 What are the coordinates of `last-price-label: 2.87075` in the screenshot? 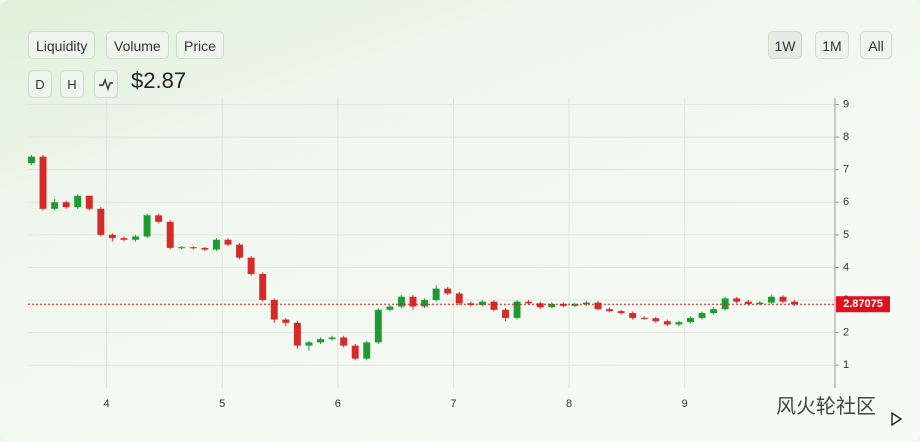 It's located at (863, 304).